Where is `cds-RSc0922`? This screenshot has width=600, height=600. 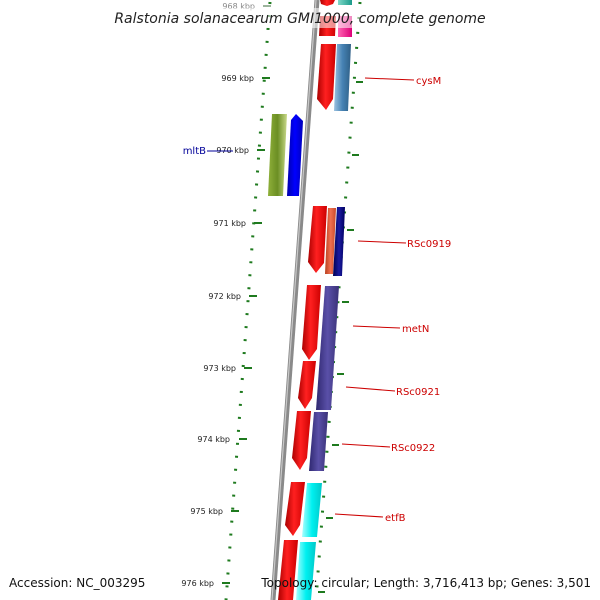 cds-RSc0922 is located at coordinates (301, 440).